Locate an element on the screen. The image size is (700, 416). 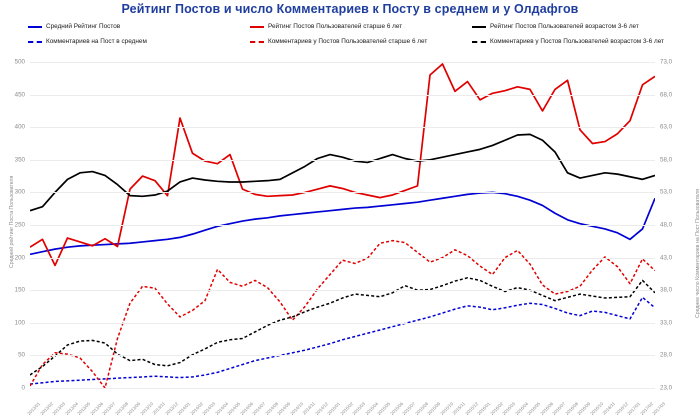
x-axis-tick-label: 2014/10 is located at coordinates (296, 408).